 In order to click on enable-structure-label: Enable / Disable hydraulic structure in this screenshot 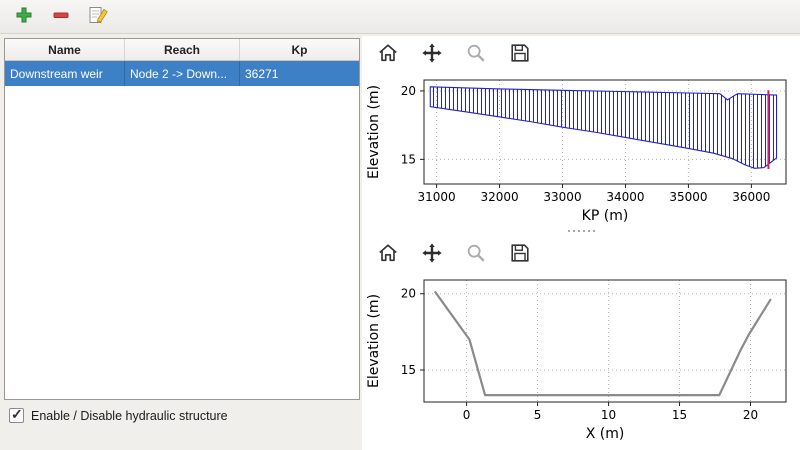, I will do `click(129, 415)`.